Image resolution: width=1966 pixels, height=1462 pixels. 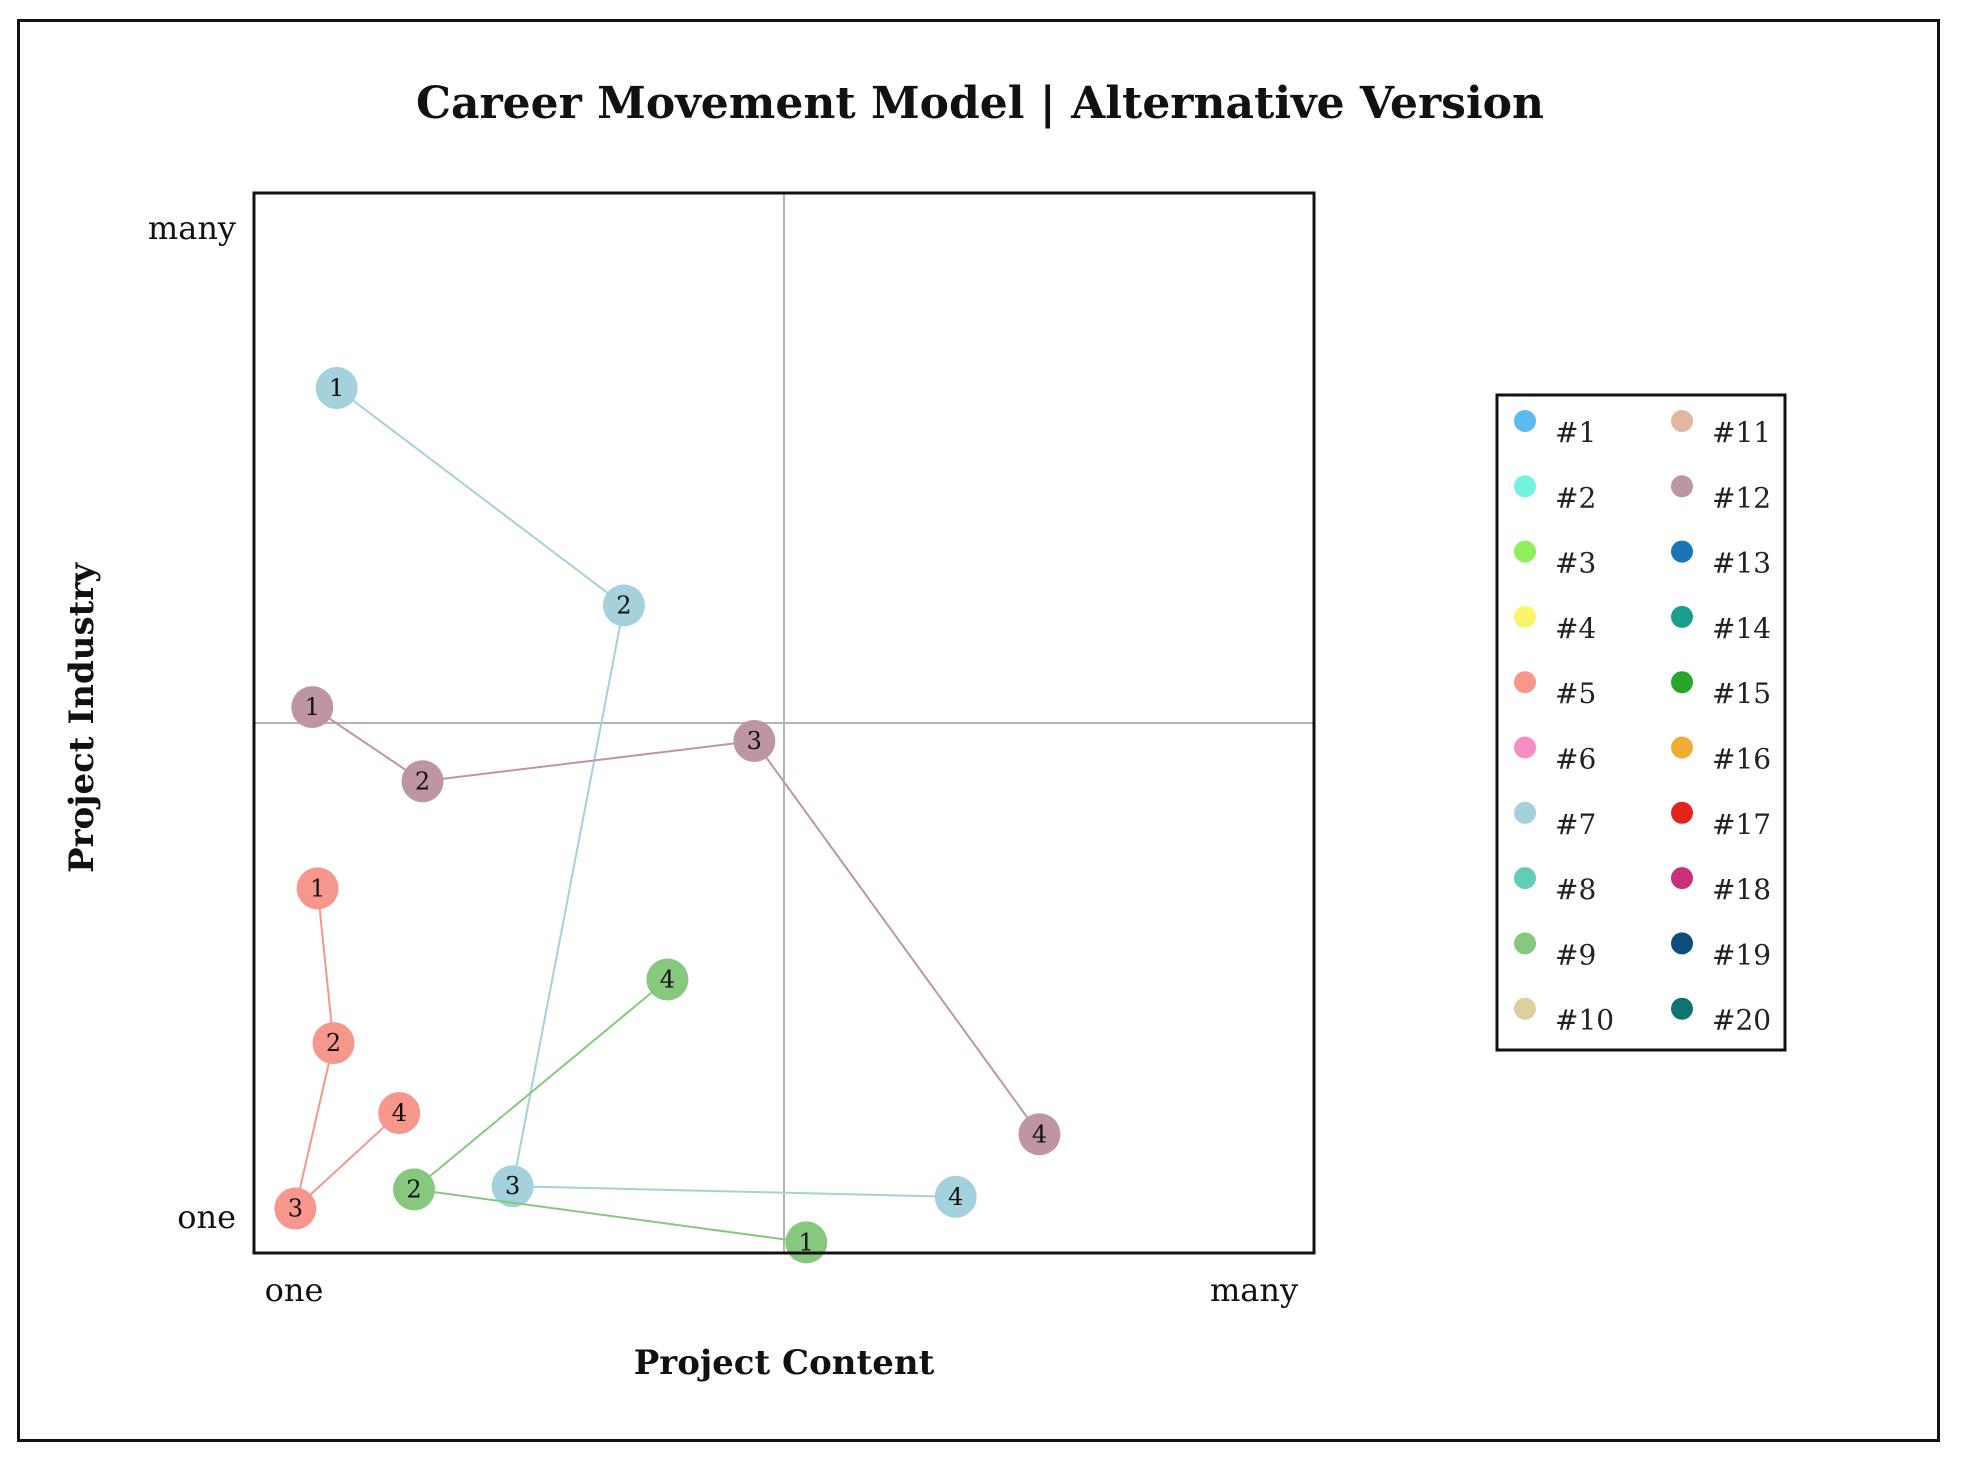 What do you see at coordinates (1575, 693) in the screenshot?
I see `legend-label: #5` at bounding box center [1575, 693].